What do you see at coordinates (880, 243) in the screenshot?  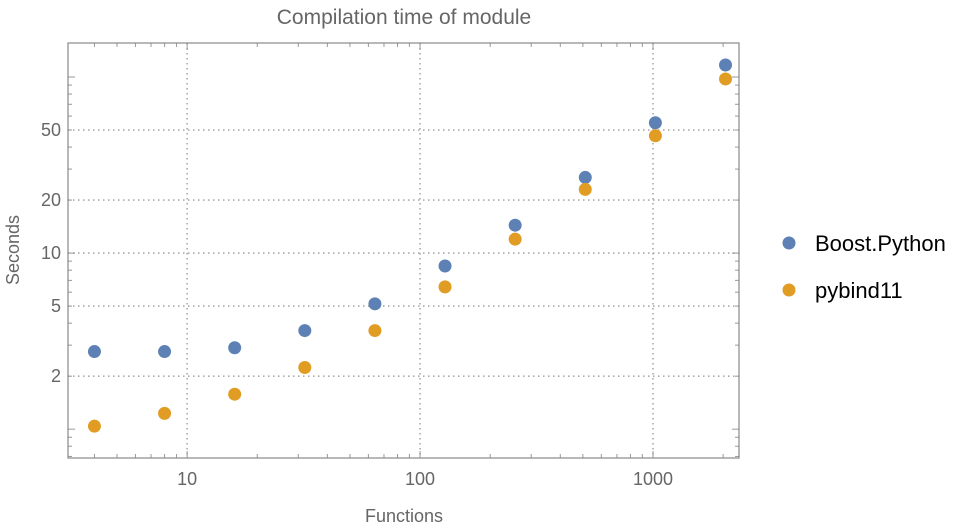 I see `legend-label-boost-python: Boost.Python` at bounding box center [880, 243].